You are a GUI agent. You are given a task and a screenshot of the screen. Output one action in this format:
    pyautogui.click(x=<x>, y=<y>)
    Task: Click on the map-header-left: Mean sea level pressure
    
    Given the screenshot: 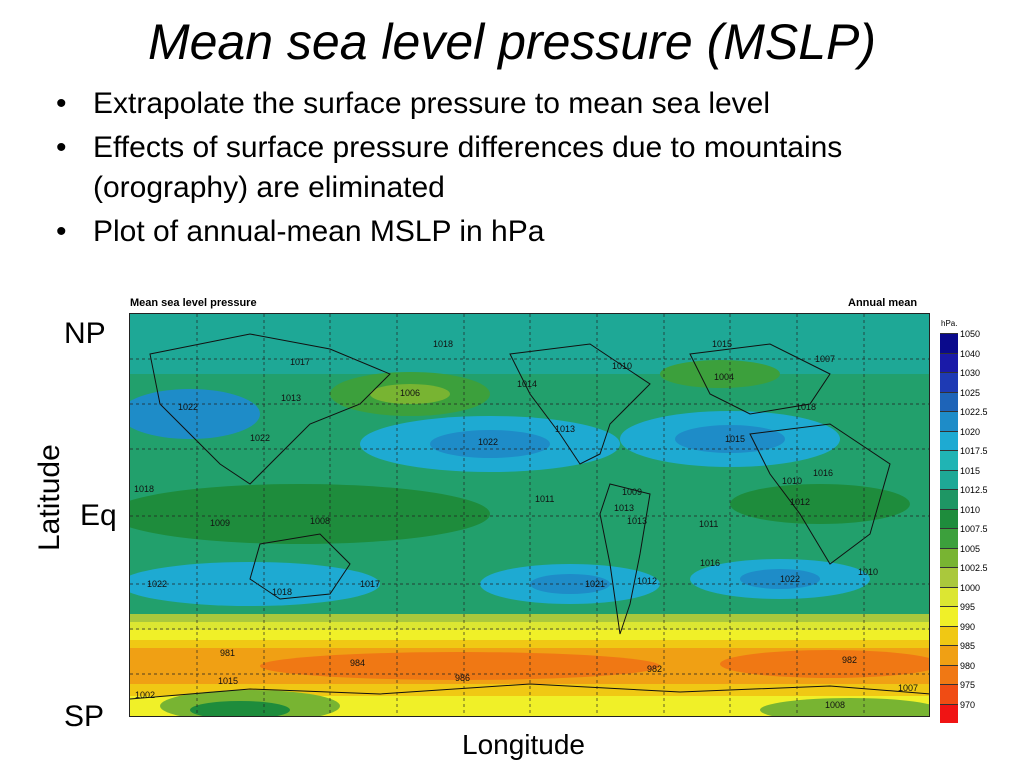 What is the action you would take?
    pyautogui.click(x=193, y=303)
    